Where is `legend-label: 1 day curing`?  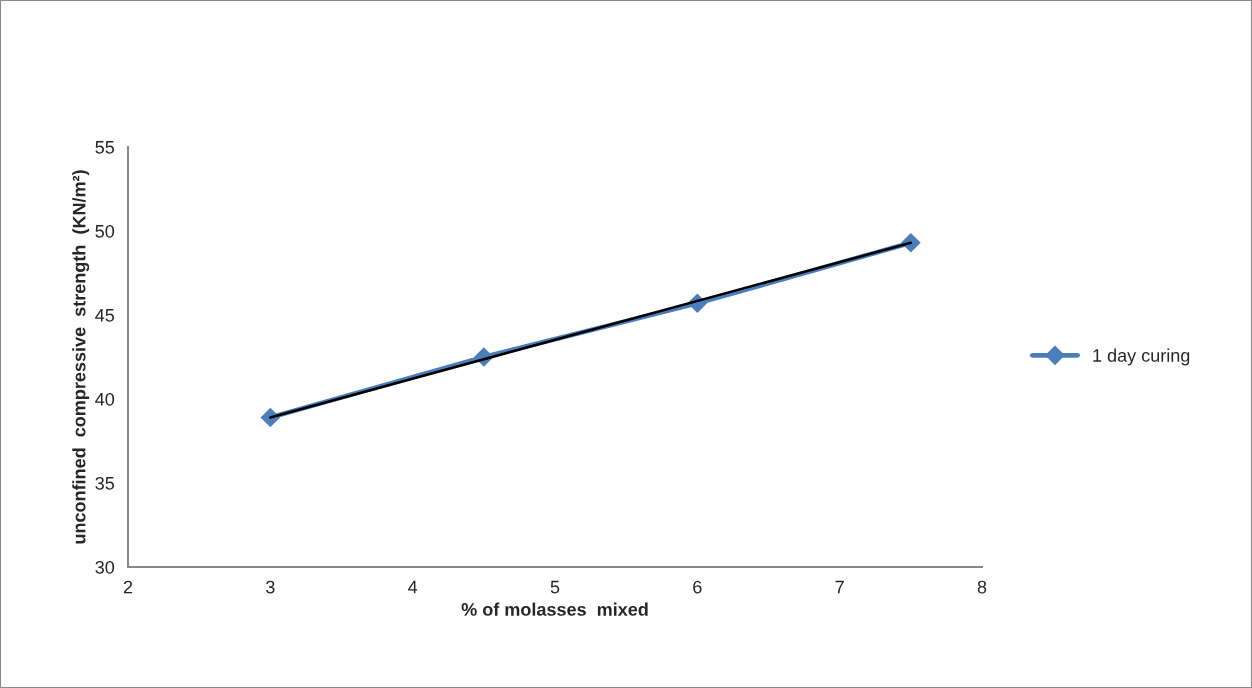
legend-label: 1 day curing is located at coordinates (1141, 357).